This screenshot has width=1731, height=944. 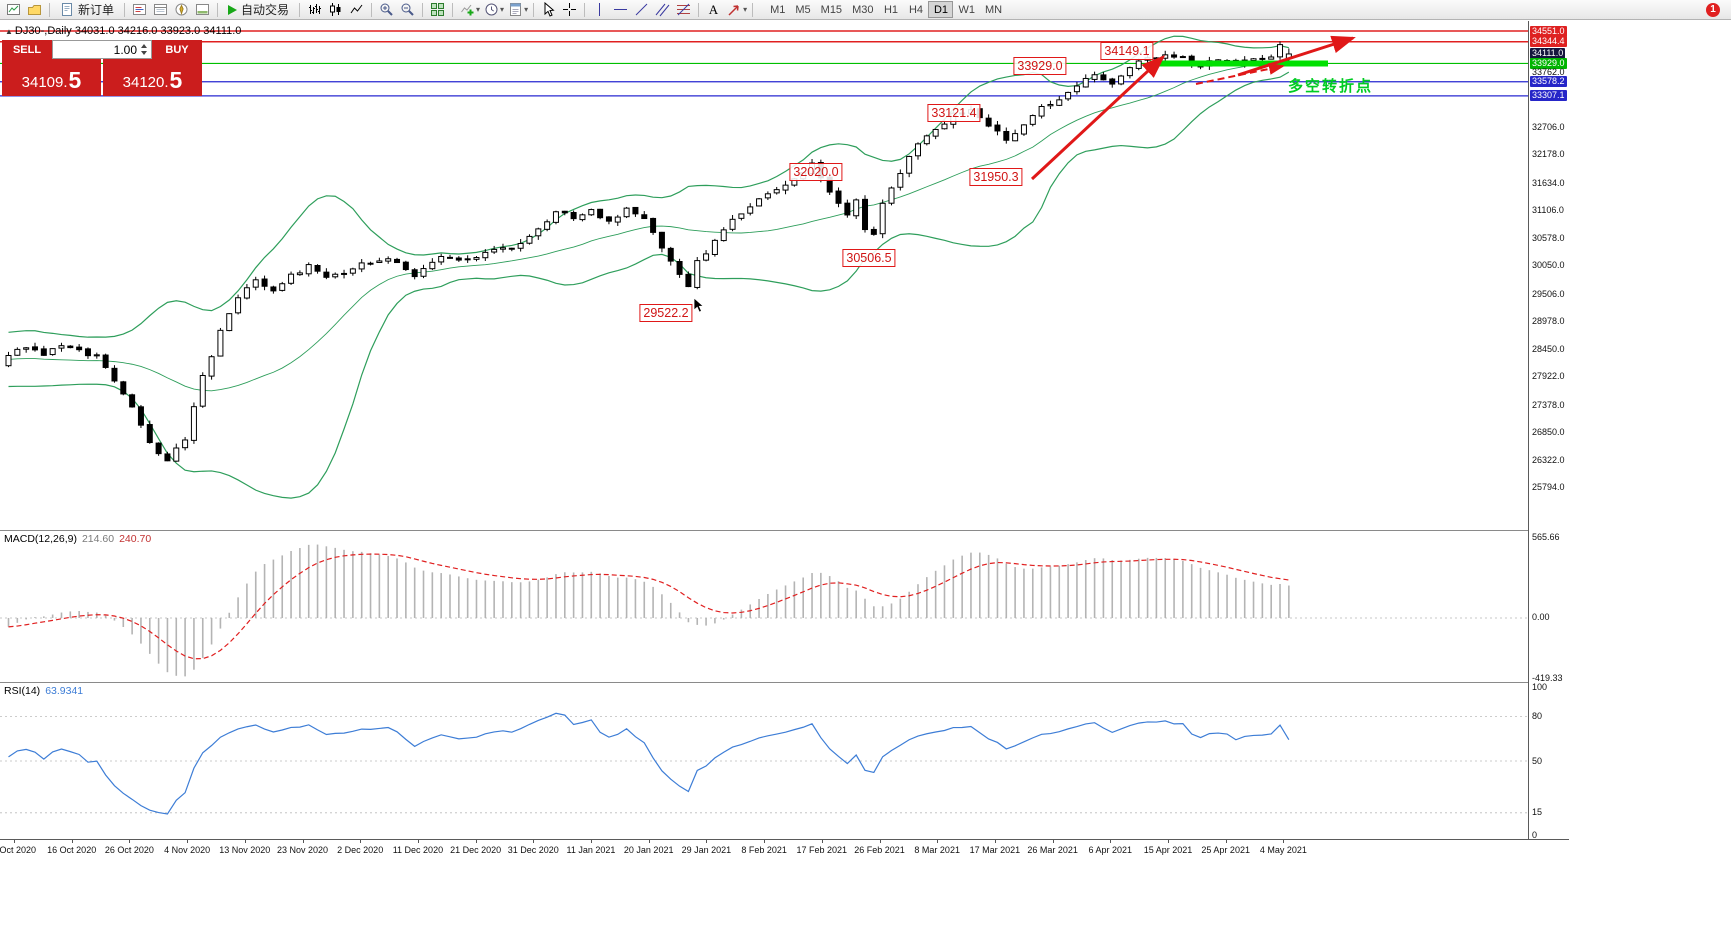 What do you see at coordinates (64, 691) in the screenshot?
I see `rsi-value: 63.9341` at bounding box center [64, 691].